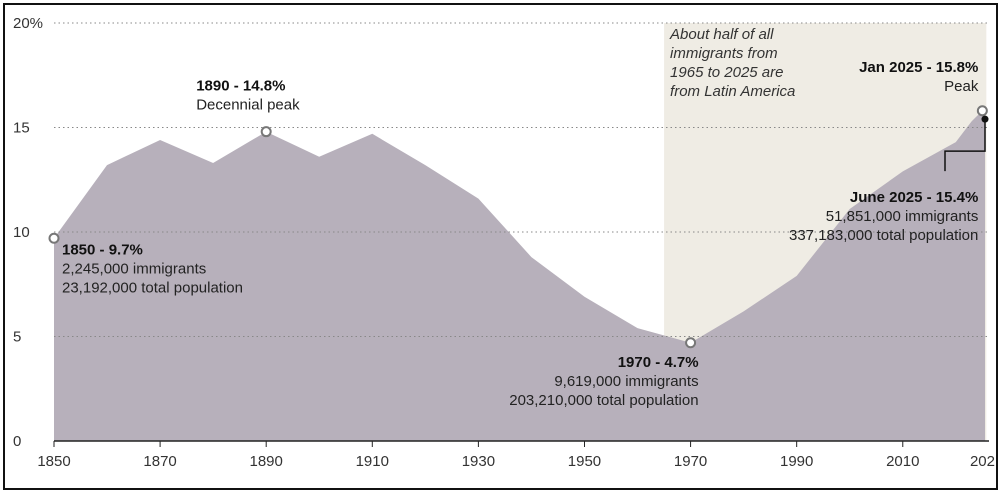 Image resolution: width=1005 pixels, height=496 pixels. What do you see at coordinates (726, 72) in the screenshot?
I see `highlight-note-line: 1965 to 2025 are` at bounding box center [726, 72].